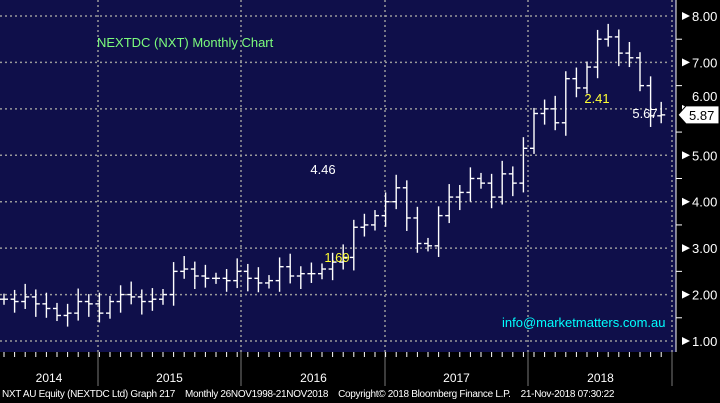 The width and height of the screenshot is (720, 403). Describe the element at coordinates (701, 115) in the screenshot. I see `last-price-label: 5.87` at that location.